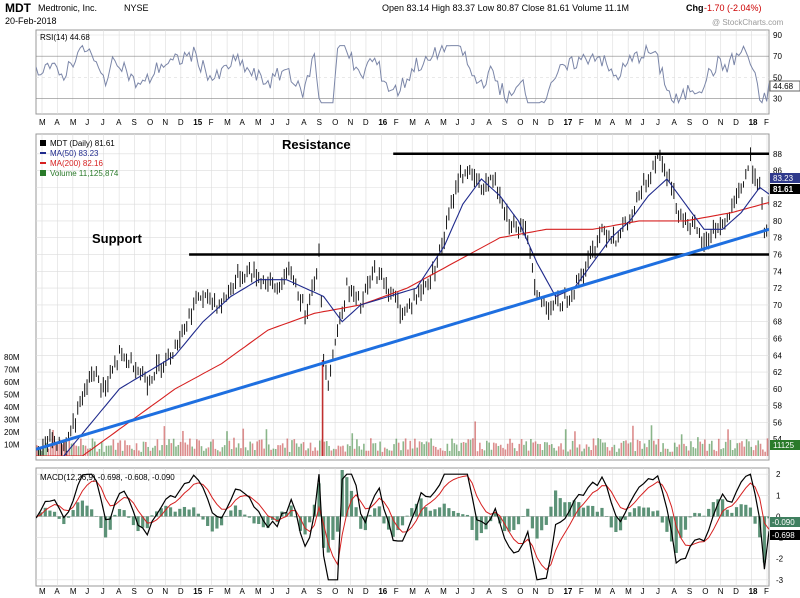 The width and height of the screenshot is (800, 598). I want to click on macd-last-tags: -0.090 -0.698, so click(785, 528).